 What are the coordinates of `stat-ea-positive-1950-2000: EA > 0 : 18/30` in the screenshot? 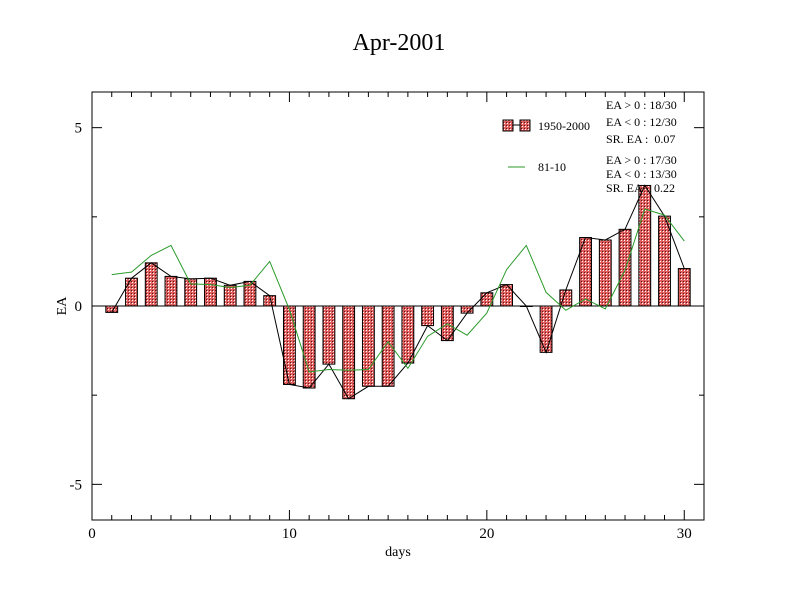 It's located at (641, 105).